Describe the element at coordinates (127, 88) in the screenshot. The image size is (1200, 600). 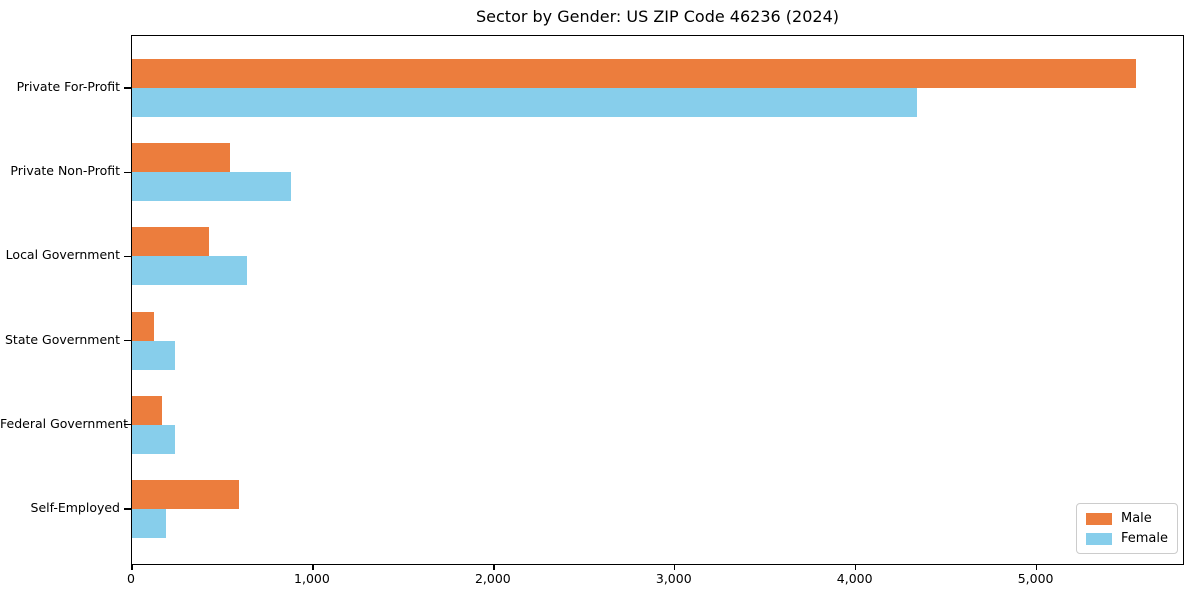
I see `y-tick-private-for-profit` at that location.